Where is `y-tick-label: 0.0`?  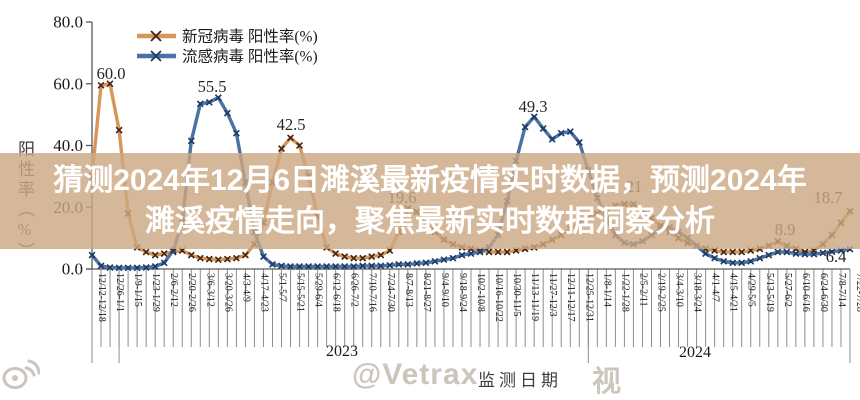
y-tick-label: 0.0 is located at coordinates (72, 269).